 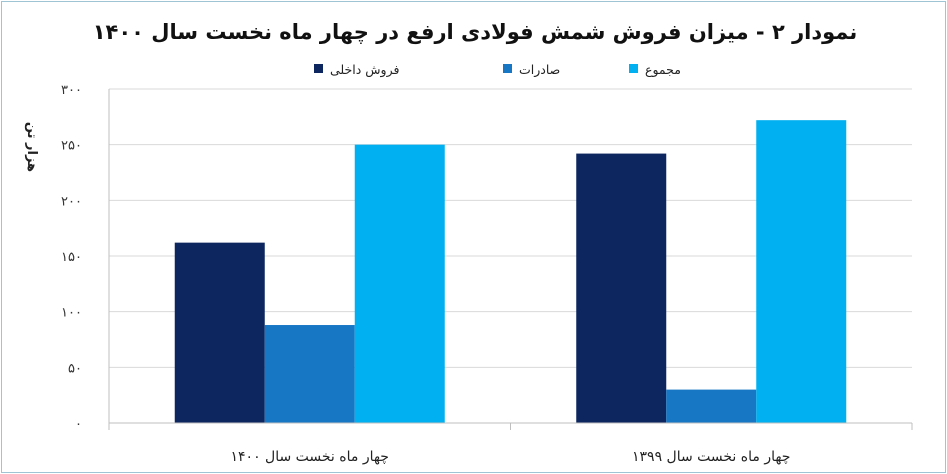 What do you see at coordinates (71, 201) in the screenshot?
I see `y-tick-label: ۲۰۰` at bounding box center [71, 201].